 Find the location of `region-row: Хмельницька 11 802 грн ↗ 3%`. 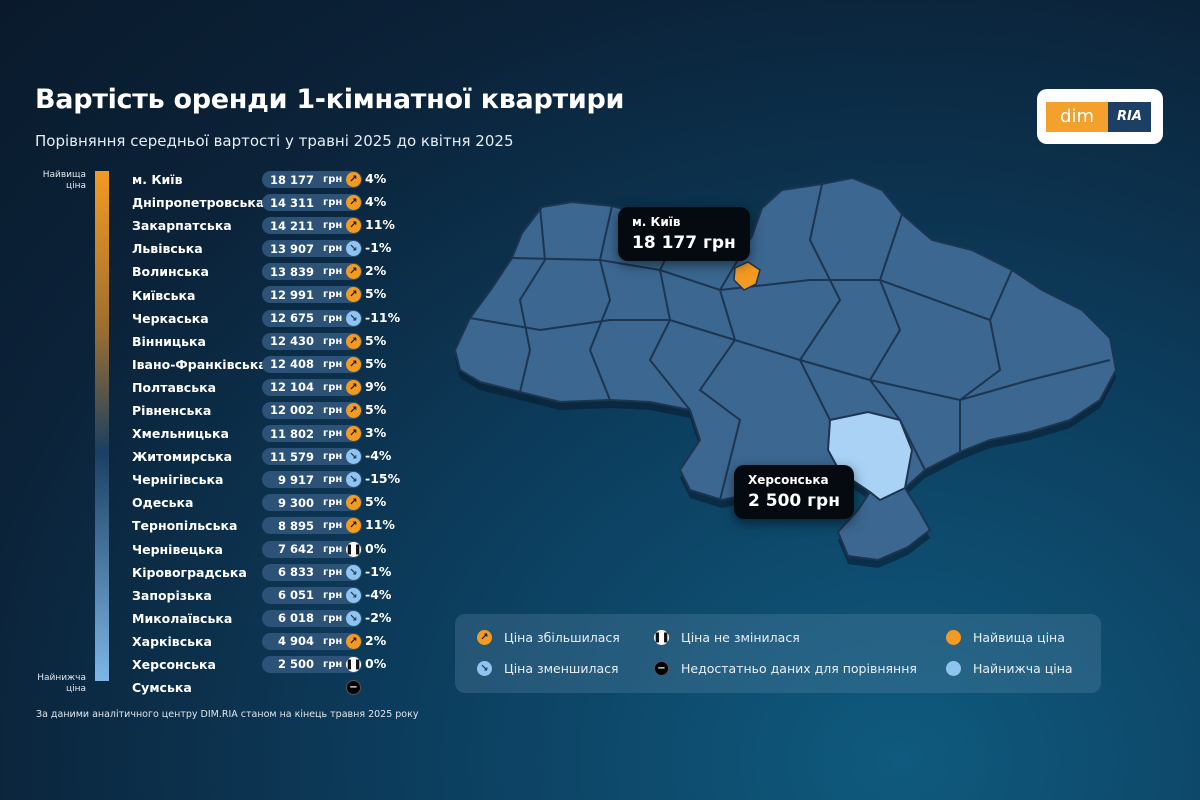

region-row: Хмельницька 11 802 грн ↗ 3% is located at coordinates (272, 433).